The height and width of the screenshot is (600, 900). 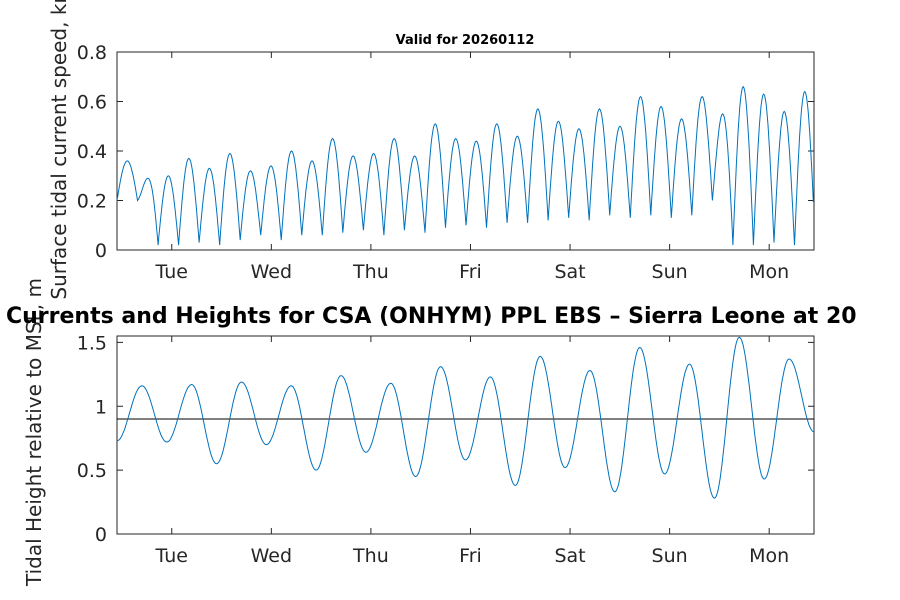 What do you see at coordinates (470, 272) in the screenshot?
I see `speed-x-tick-label: Fri` at bounding box center [470, 272].